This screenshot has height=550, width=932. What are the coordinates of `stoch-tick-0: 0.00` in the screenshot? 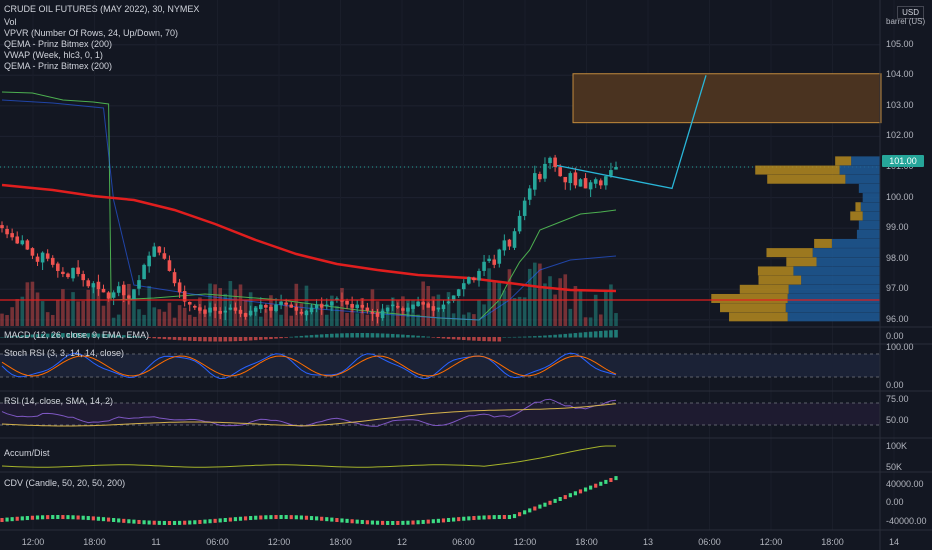 It's located at (895, 385).